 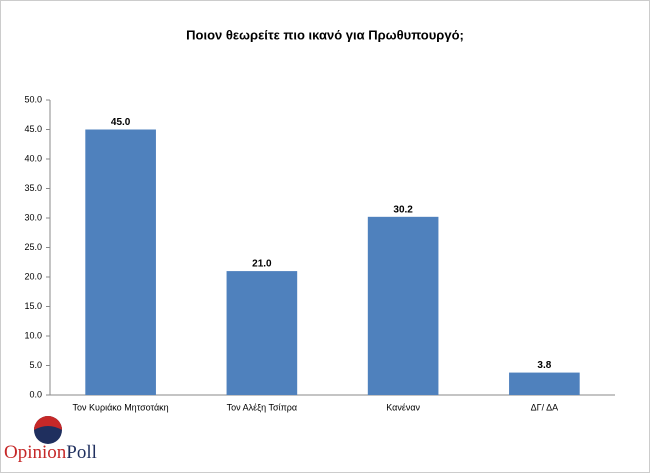 I want to click on logo: OpinionPoll, so click(x=50, y=439).